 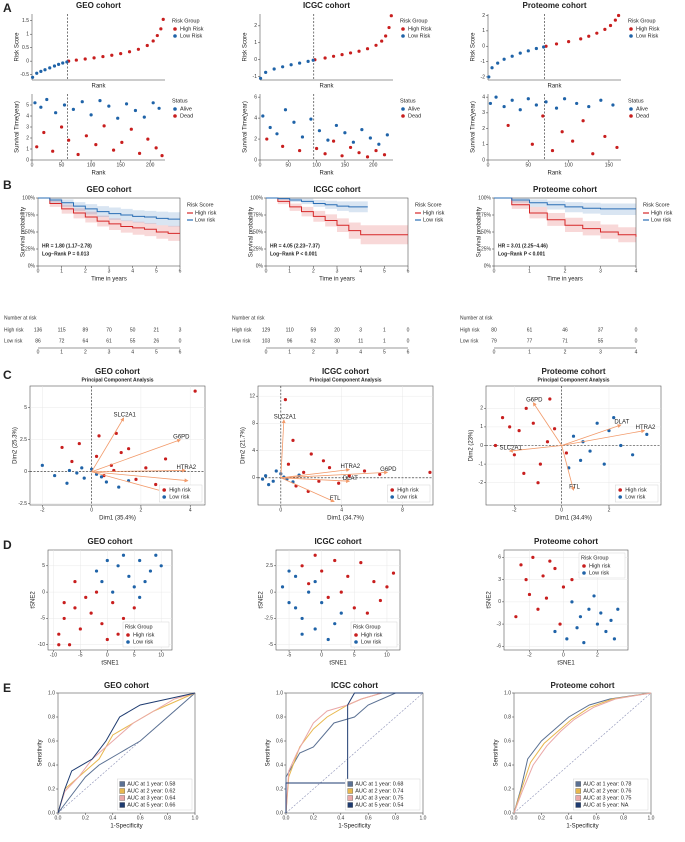 I want to click on y-tick-label: 1, so click(x=483, y=31).